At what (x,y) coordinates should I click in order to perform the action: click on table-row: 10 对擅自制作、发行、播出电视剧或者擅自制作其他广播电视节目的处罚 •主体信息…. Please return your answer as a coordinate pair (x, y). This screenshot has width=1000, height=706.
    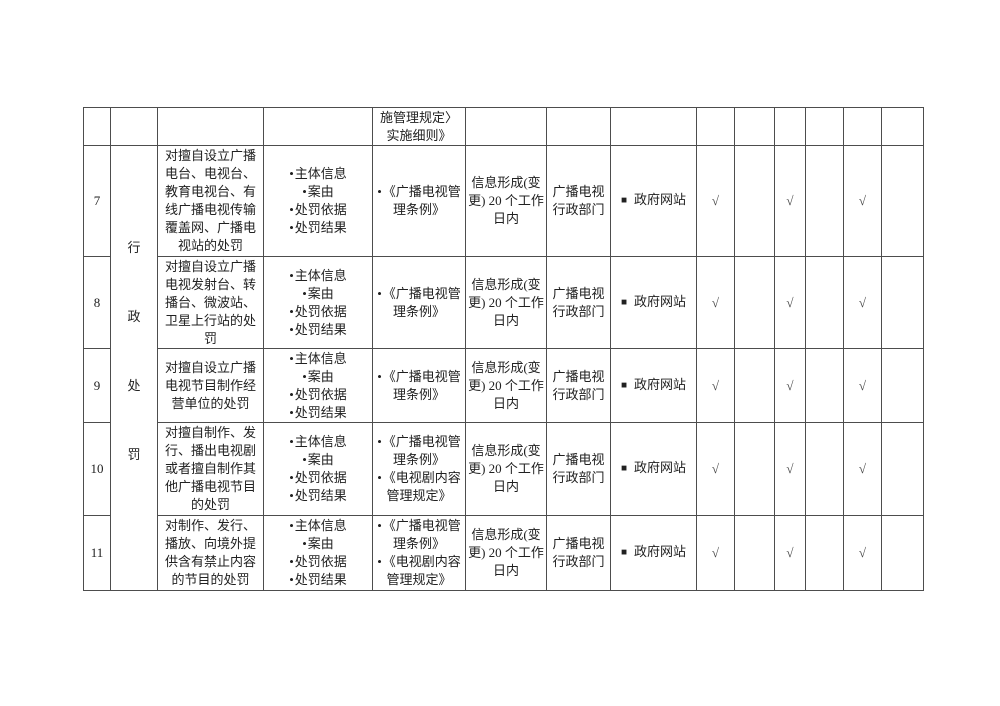
    Looking at the image, I should click on (503, 469).